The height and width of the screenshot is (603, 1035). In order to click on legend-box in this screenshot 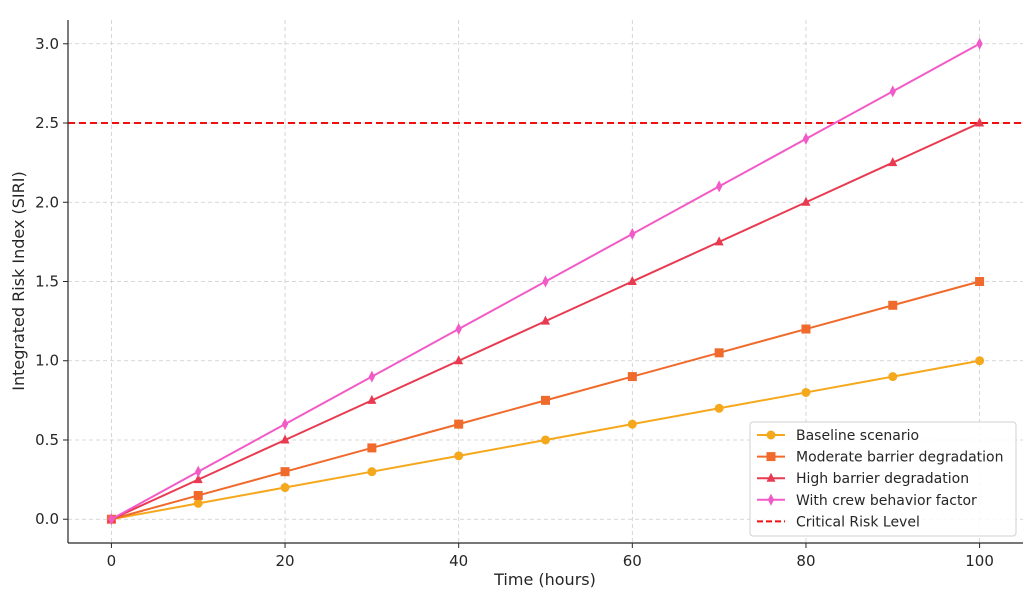, I will do `click(883, 479)`.